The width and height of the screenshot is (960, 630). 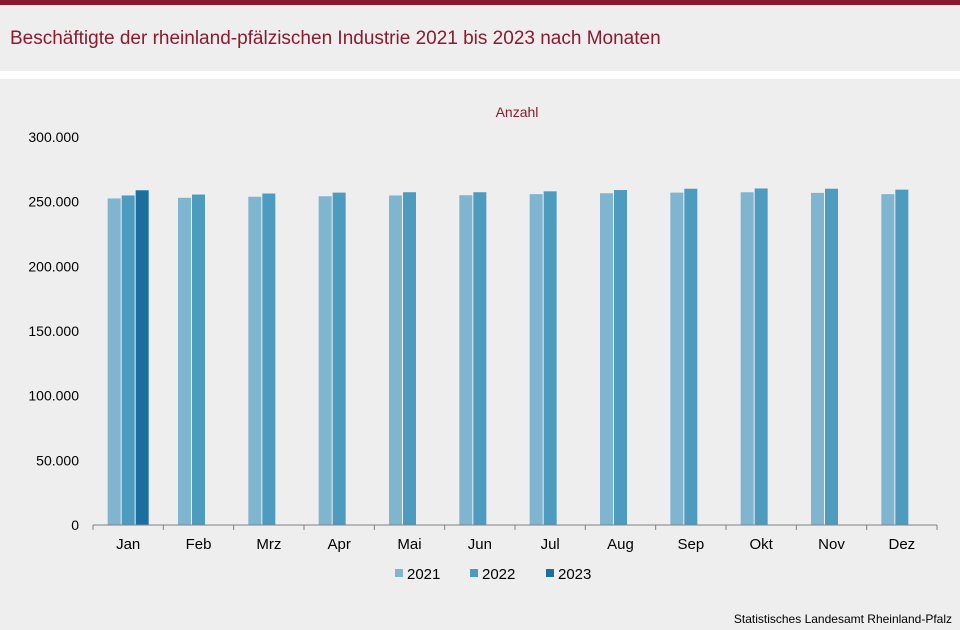 I want to click on bar-2021-feb, so click(x=184, y=361).